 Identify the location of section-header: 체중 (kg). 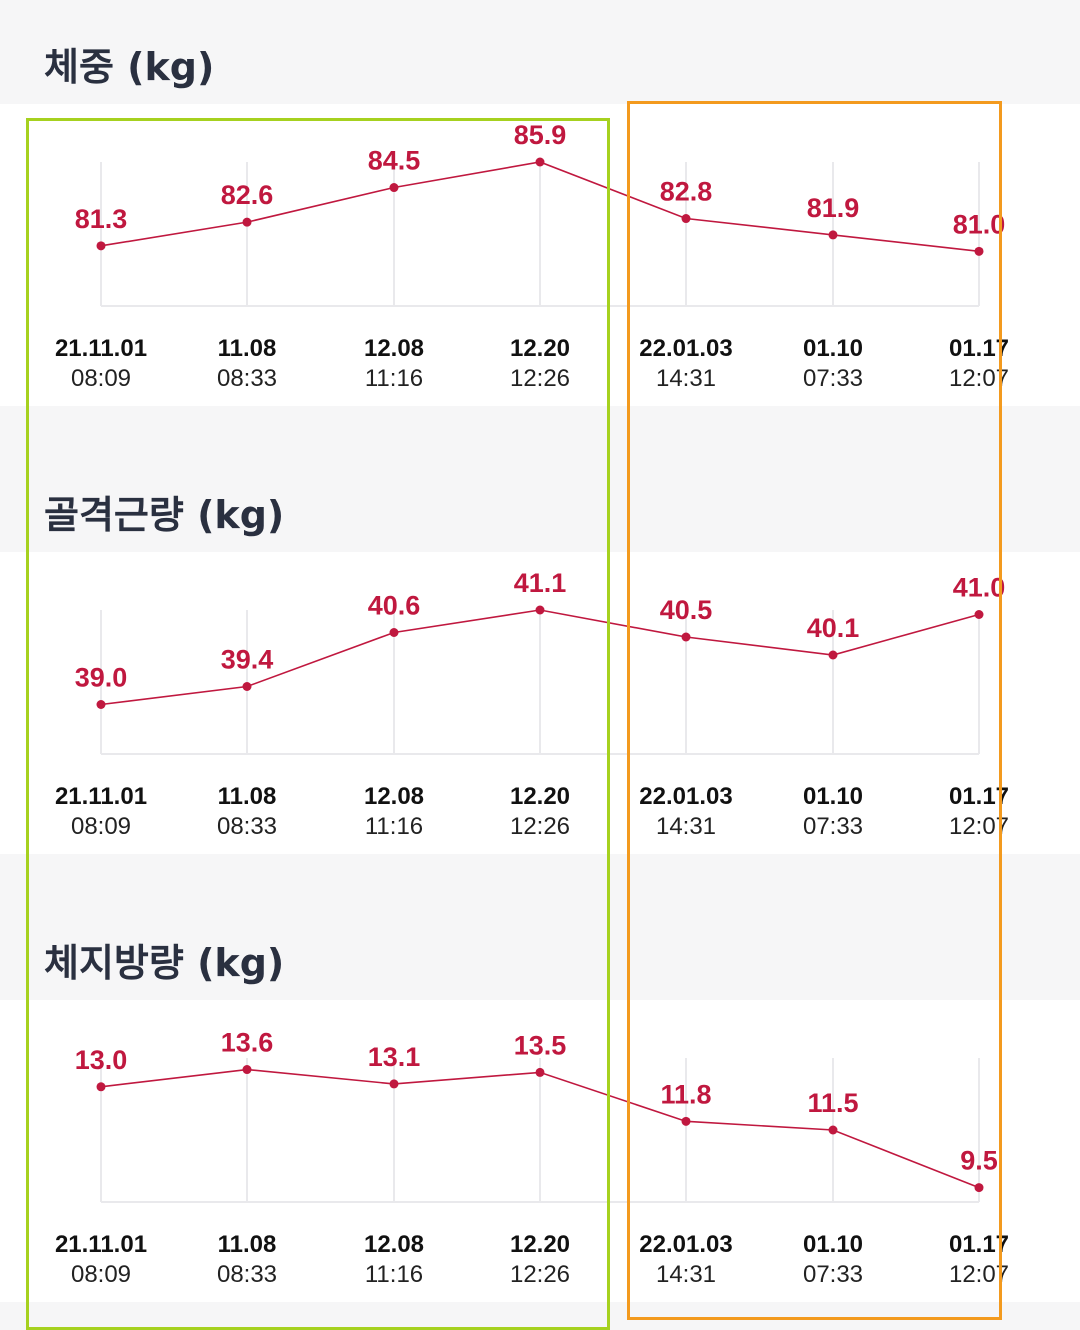
(540, 52).